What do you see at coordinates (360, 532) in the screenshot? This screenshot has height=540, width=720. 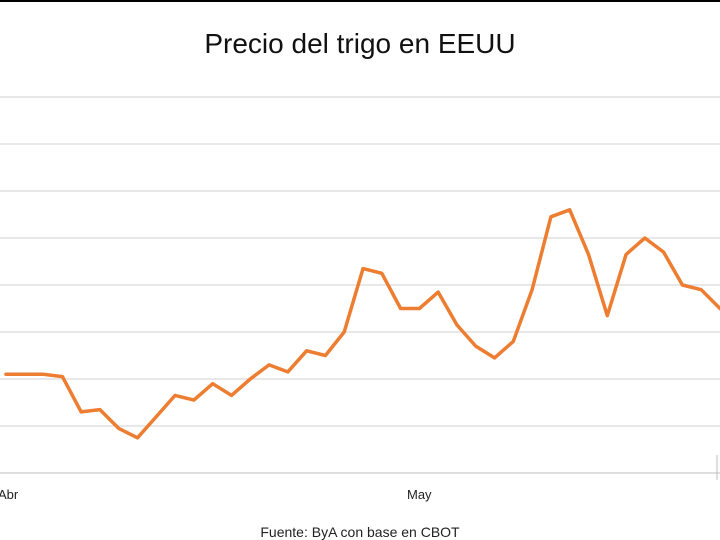 I see `source-note: Fuente: ByA con base en CBOT` at bounding box center [360, 532].